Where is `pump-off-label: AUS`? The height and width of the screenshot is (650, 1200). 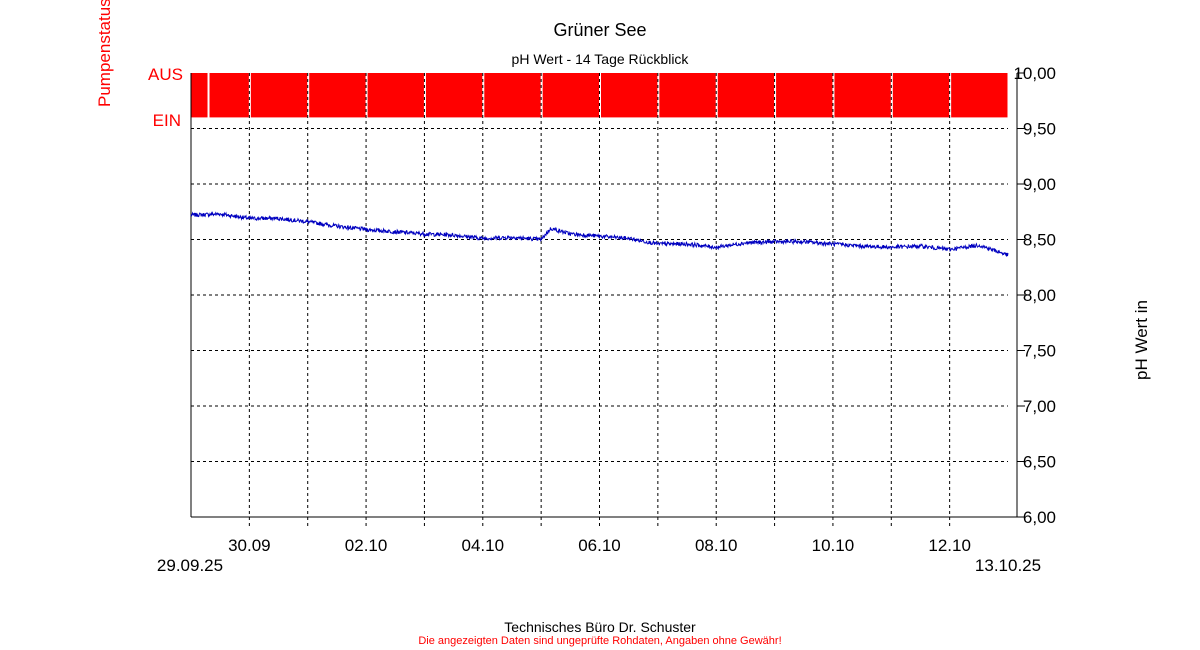
pump-off-label: AUS is located at coordinates (165, 74).